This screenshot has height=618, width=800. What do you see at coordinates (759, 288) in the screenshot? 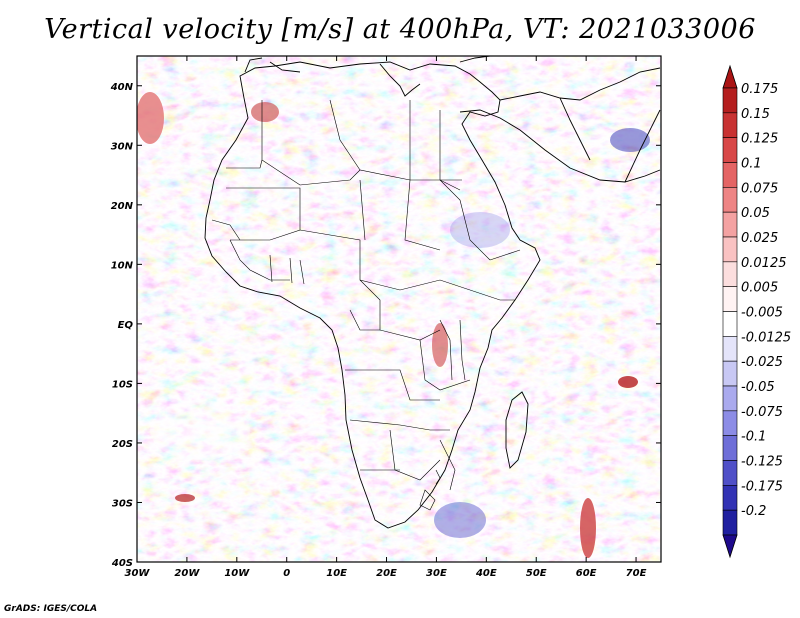
I see `colorbar-label: 0.005` at bounding box center [759, 288].